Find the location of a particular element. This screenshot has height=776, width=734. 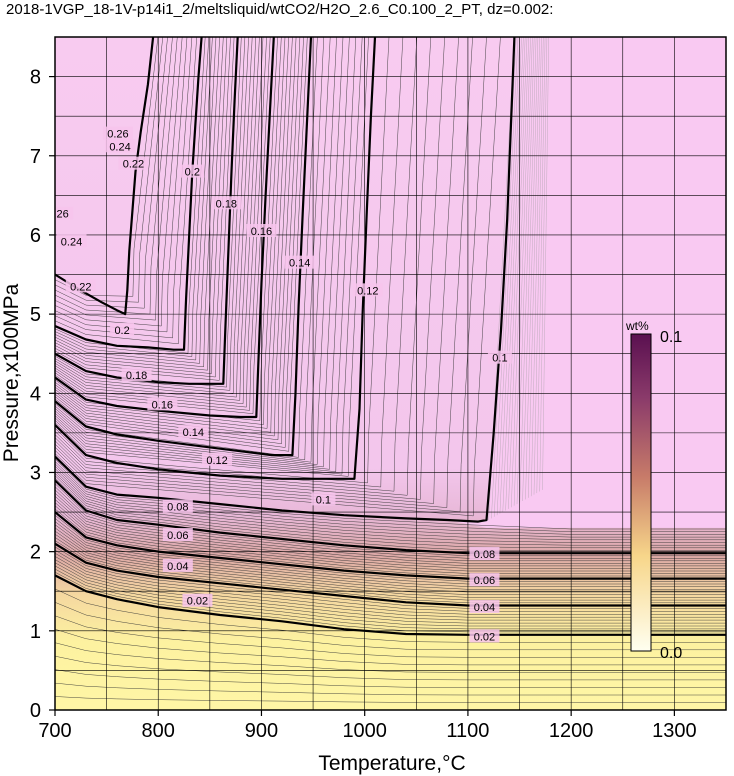

x-tick-label: 700 is located at coordinates (54, 731).